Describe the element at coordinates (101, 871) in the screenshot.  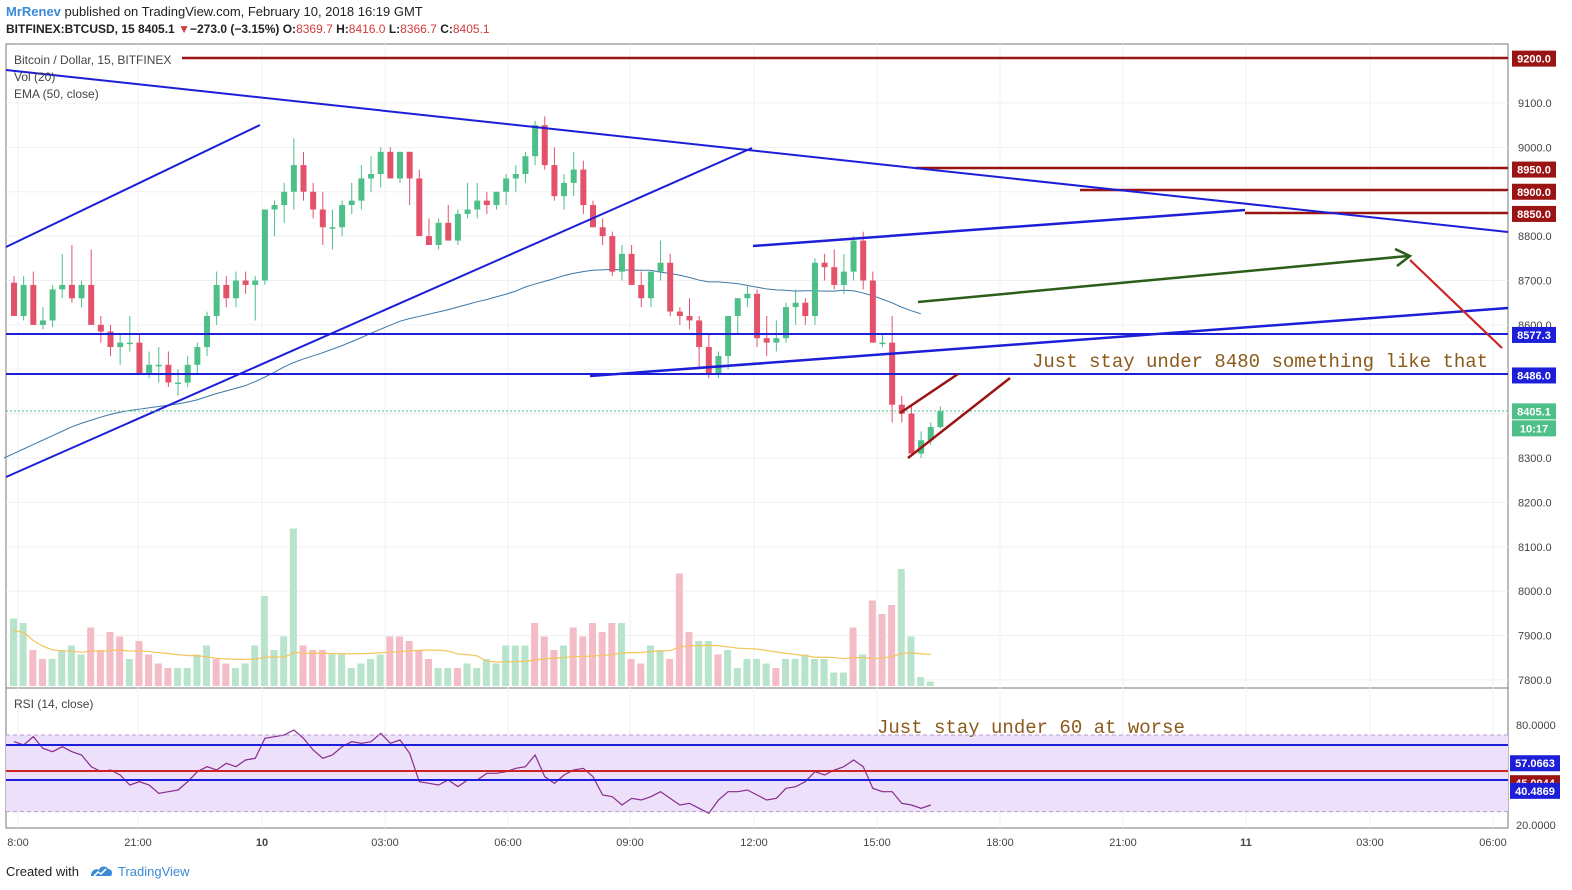
I see `tradingview-logo-icon` at that location.